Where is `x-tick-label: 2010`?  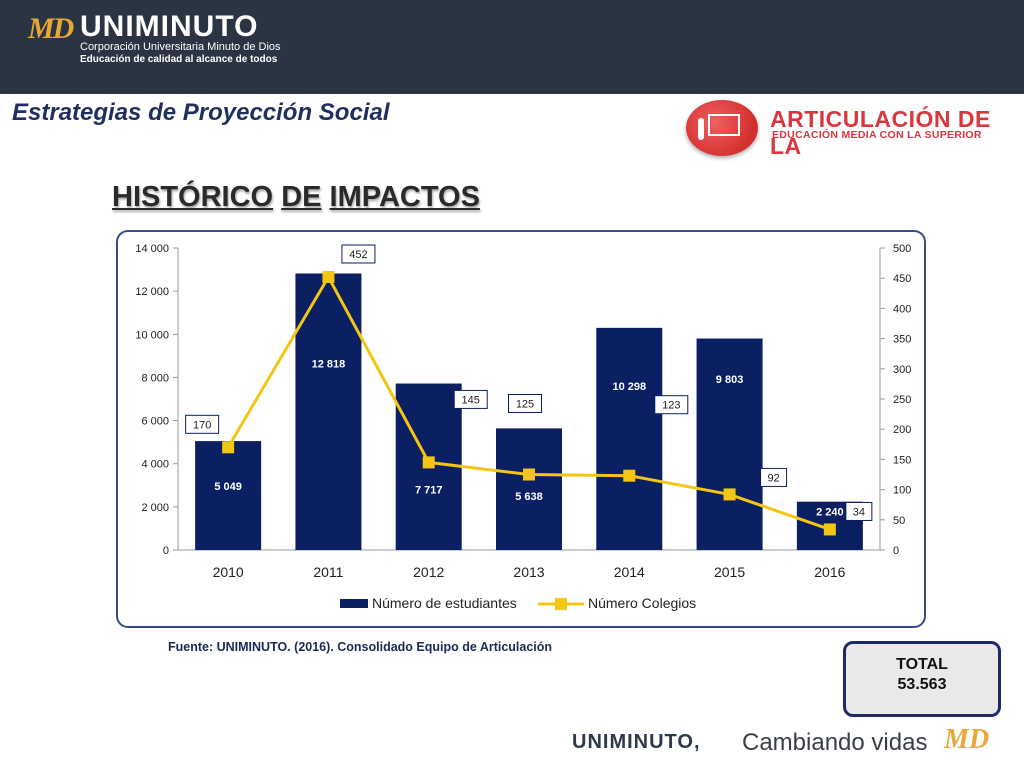
x-tick-label: 2010 is located at coordinates (228, 572).